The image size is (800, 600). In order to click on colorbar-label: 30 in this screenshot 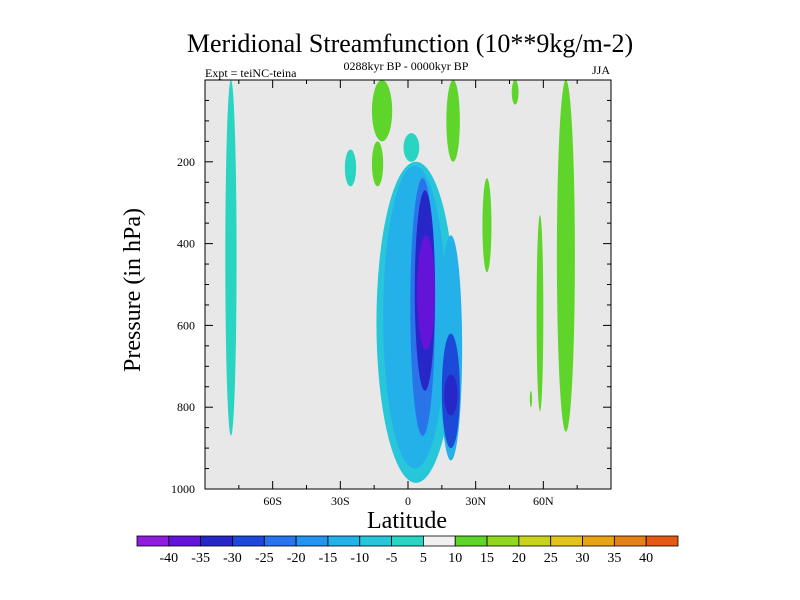, I will do `click(583, 558)`.